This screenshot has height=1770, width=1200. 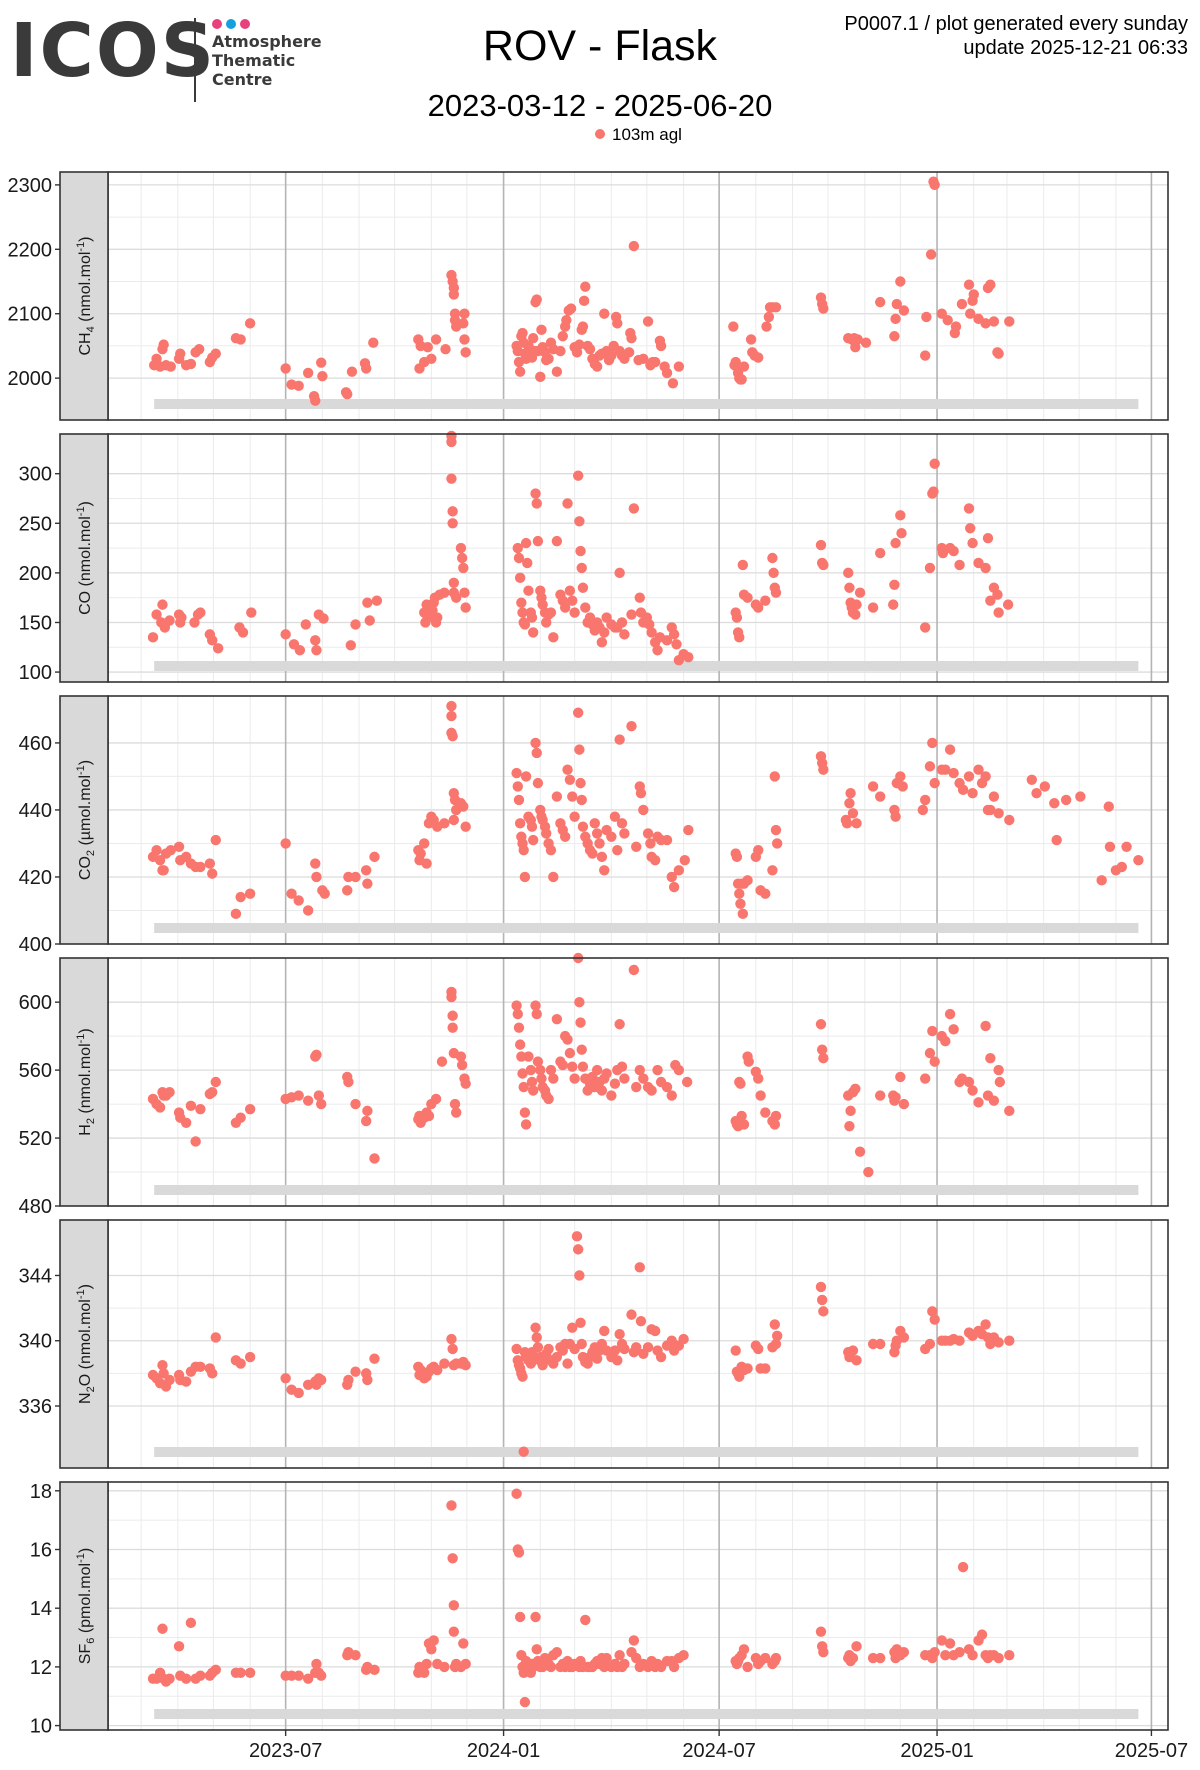 What do you see at coordinates (600, 46) in the screenshot?
I see `chart-title: ROV - Flask` at bounding box center [600, 46].